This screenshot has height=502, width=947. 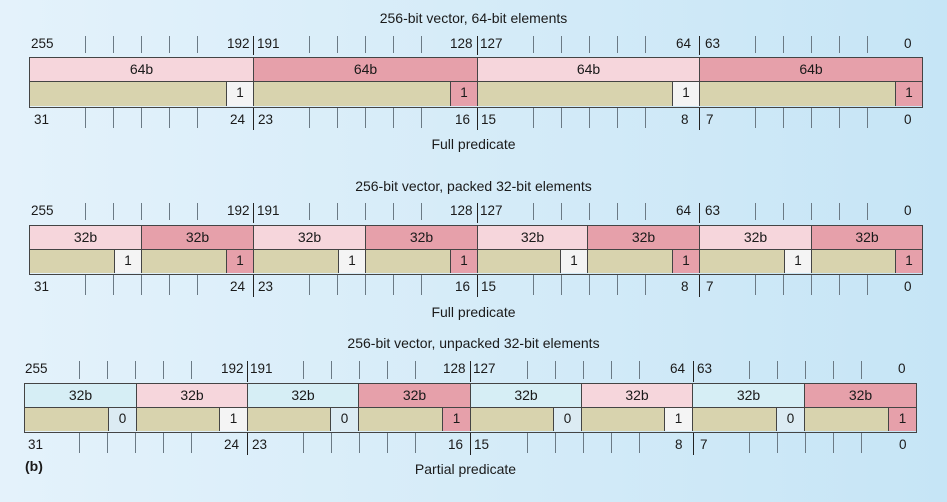 I want to click on bit-label: 64, so click(x=684, y=43).